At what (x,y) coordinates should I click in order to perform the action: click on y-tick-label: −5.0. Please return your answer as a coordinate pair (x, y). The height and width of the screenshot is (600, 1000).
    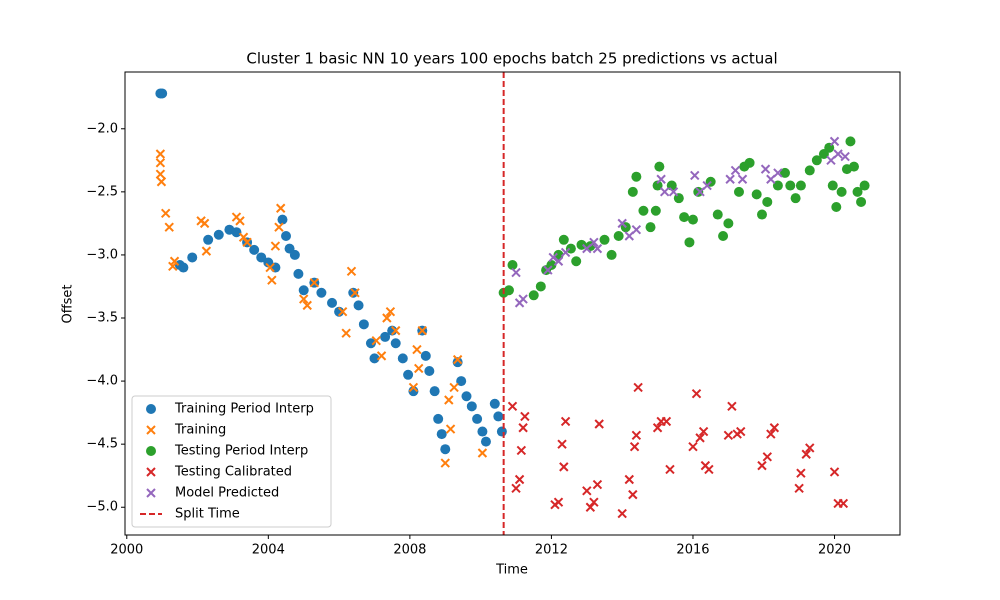
    Looking at the image, I should click on (102, 507).